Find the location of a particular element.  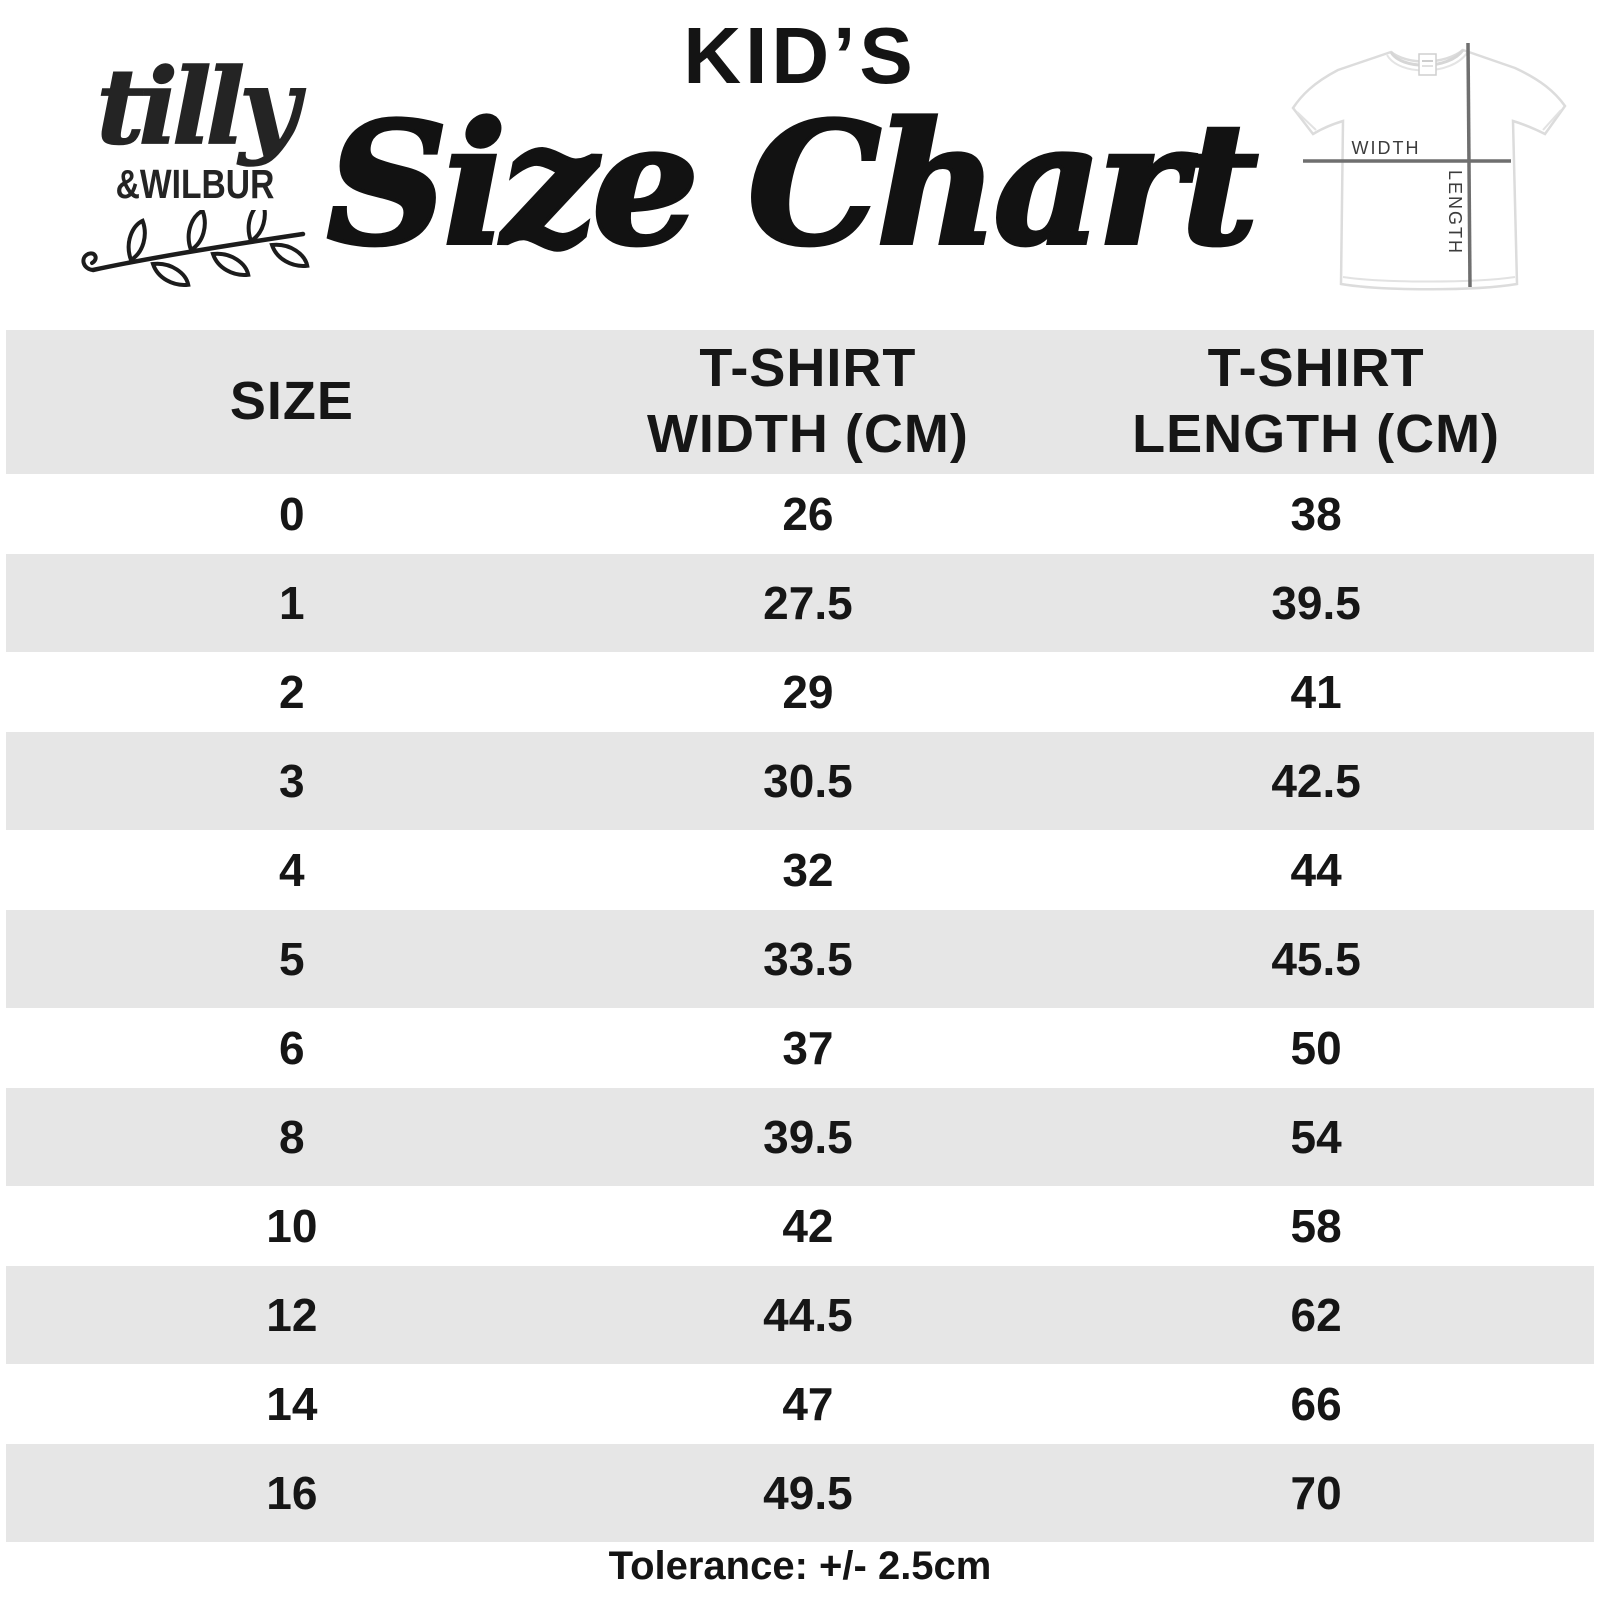

length-cell: 66 is located at coordinates (1316, 1404).